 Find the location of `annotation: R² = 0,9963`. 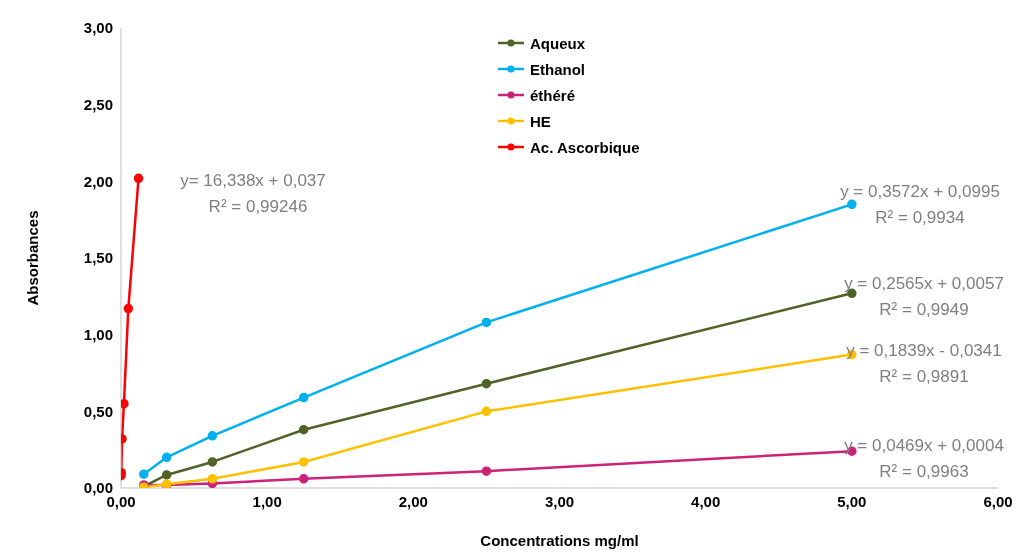

annotation: R² = 0,9963 is located at coordinates (924, 471).